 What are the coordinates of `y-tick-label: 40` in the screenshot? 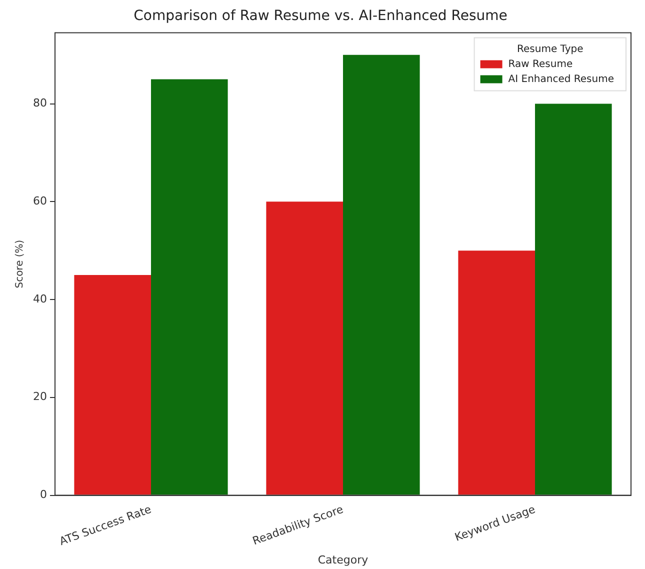 It's located at (39, 299).